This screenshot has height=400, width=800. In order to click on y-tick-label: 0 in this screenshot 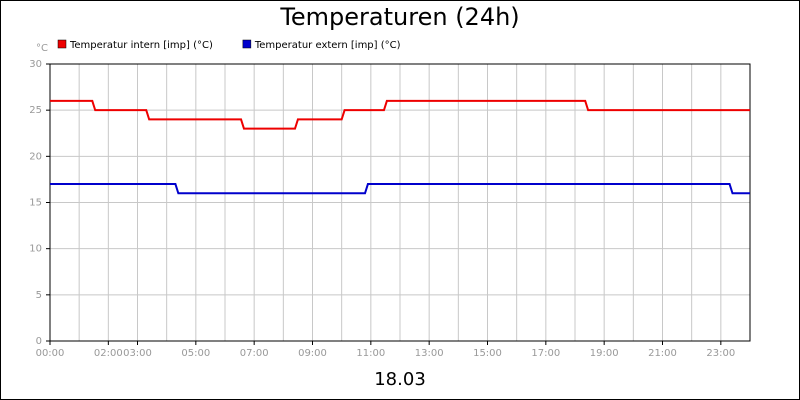, I will do `click(39, 341)`.